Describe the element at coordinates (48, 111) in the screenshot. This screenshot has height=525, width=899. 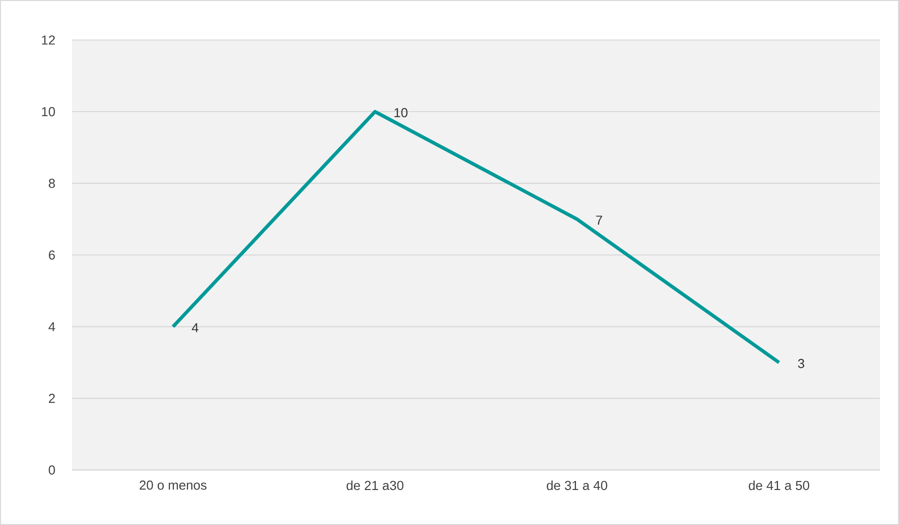
I see `y-tick-label: 10` at that location.